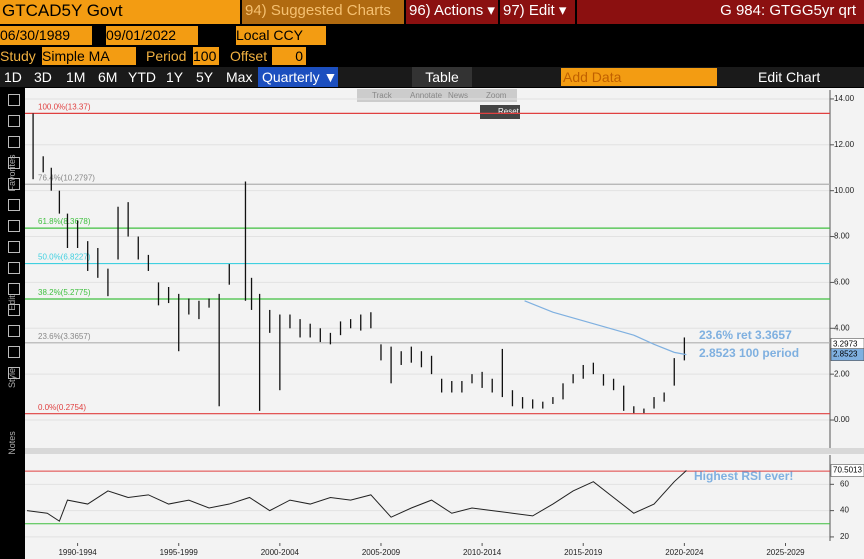 Image resolution: width=864 pixels, height=559 pixels. I want to click on edit-menu: 97) Edit ▾, so click(537, 12).